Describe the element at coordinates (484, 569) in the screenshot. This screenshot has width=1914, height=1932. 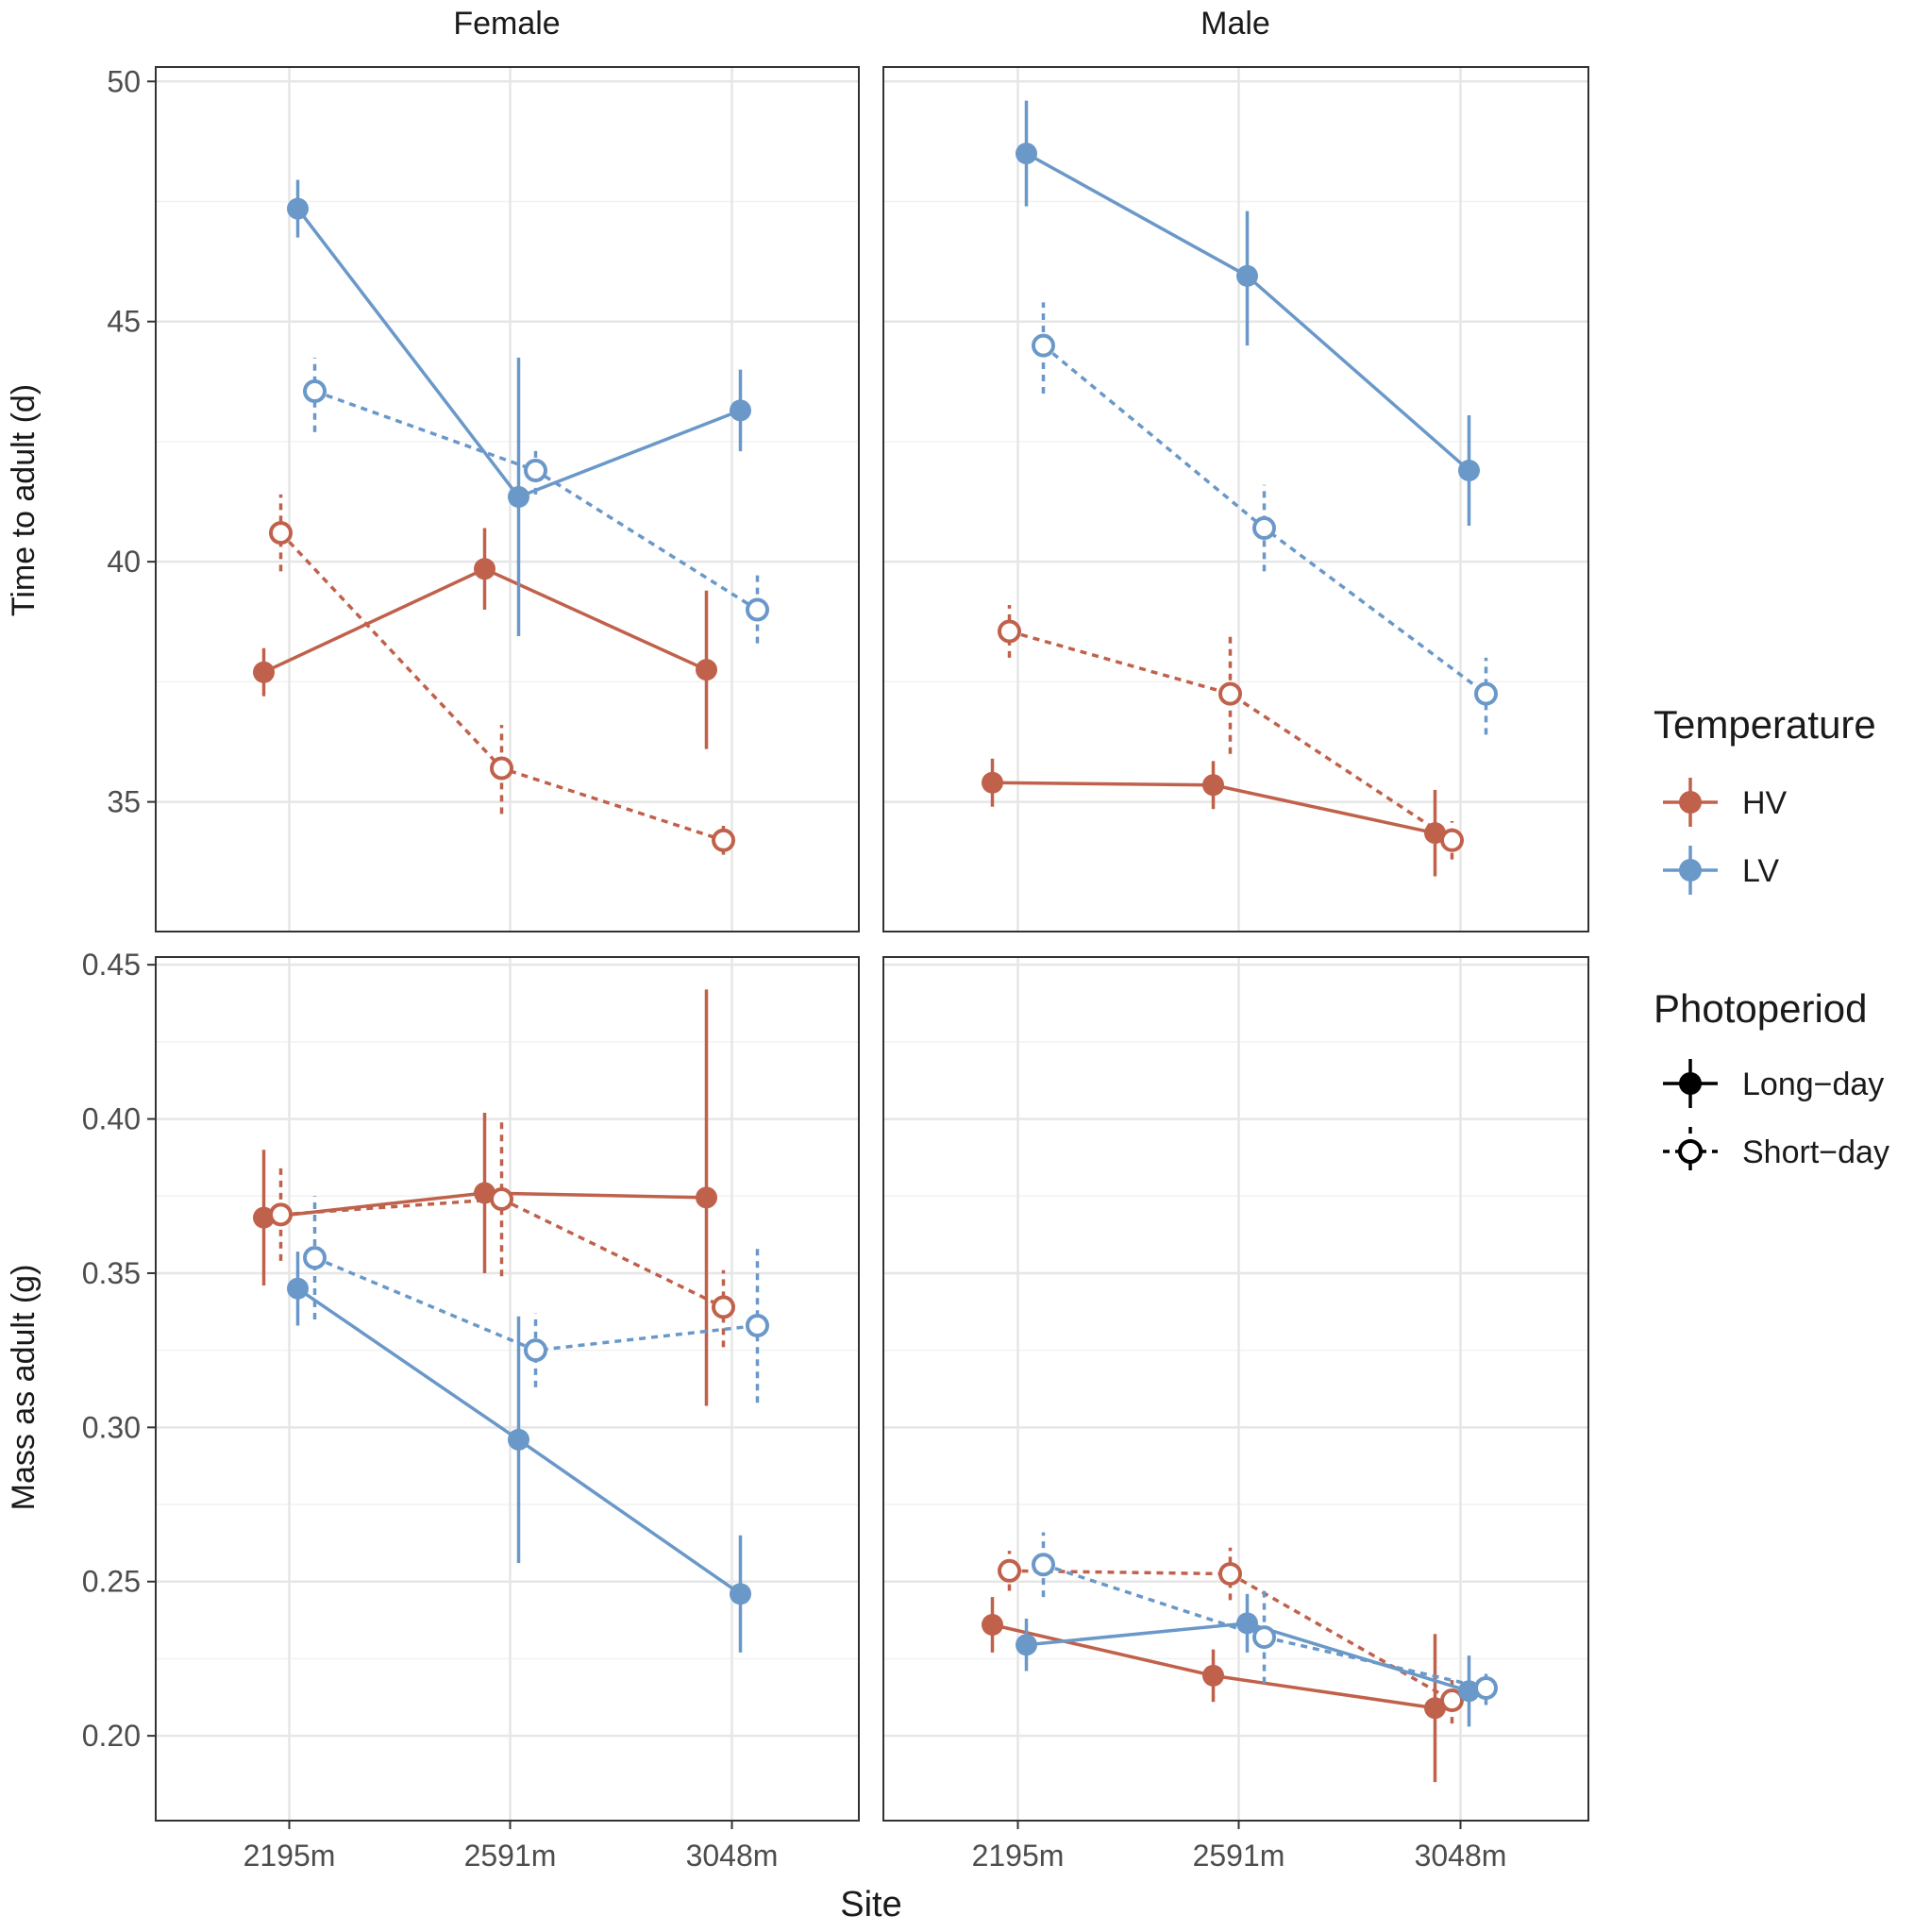
I see `row1-female-hv-long-day-point-2591m` at that location.